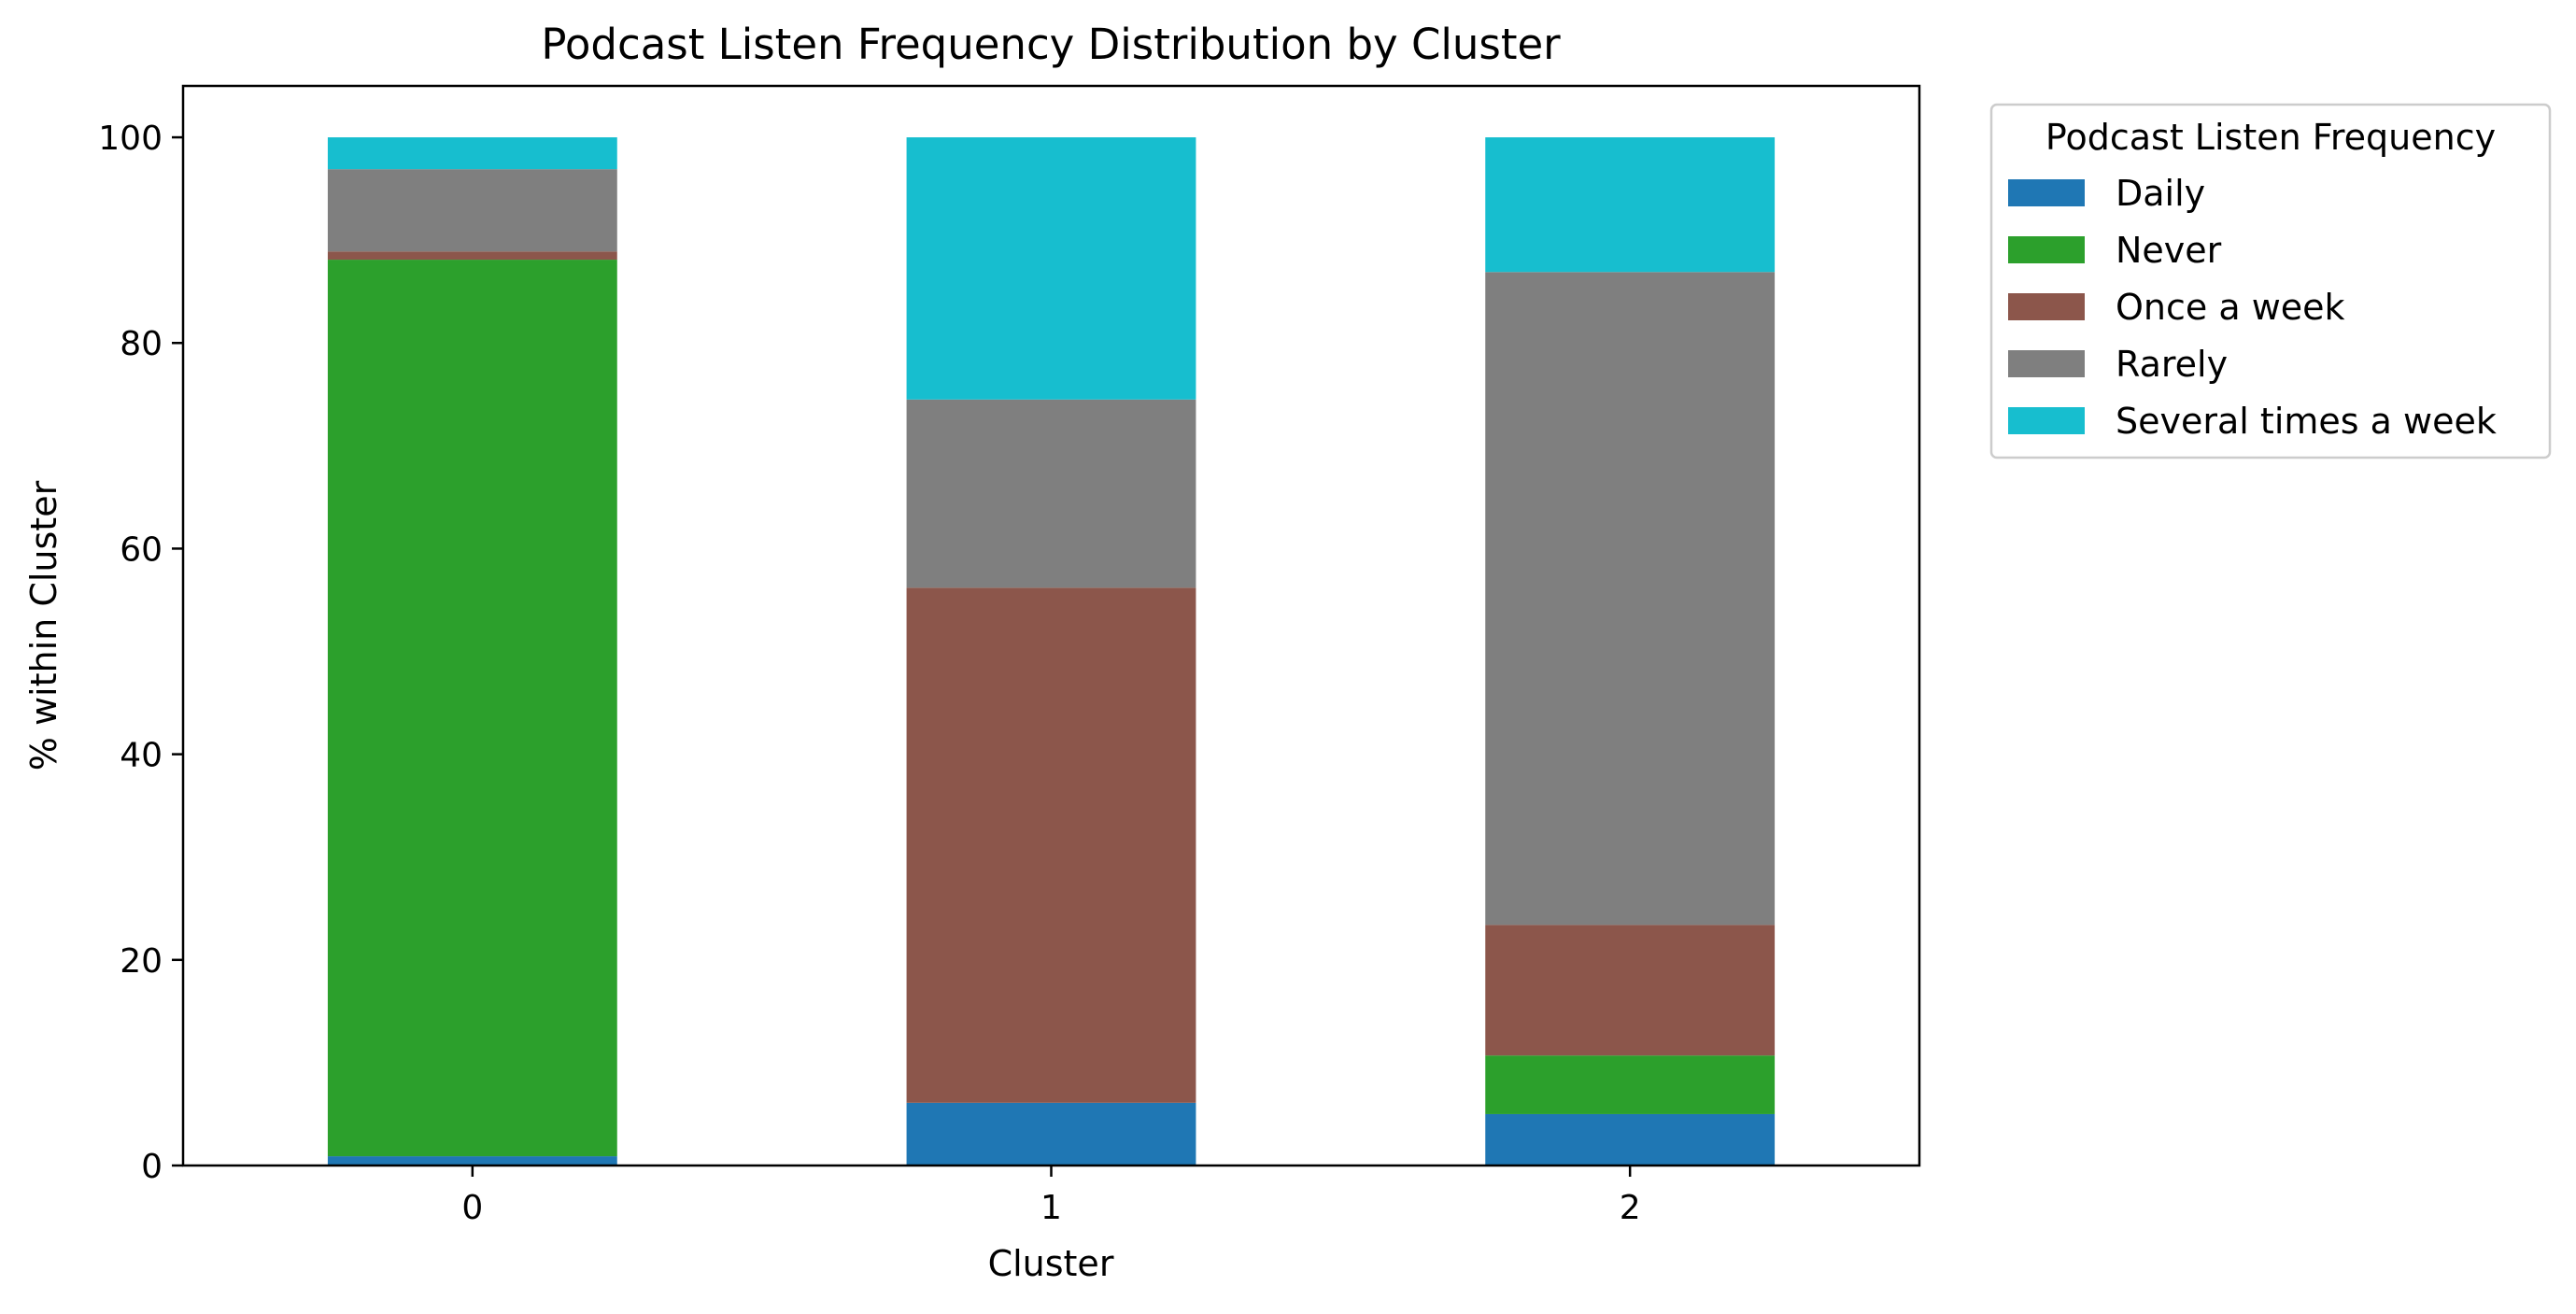 This screenshot has height=1314, width=2576. Describe the element at coordinates (1630, 1139) in the screenshot. I see `bar-segment-cluster-2-daily` at that location.